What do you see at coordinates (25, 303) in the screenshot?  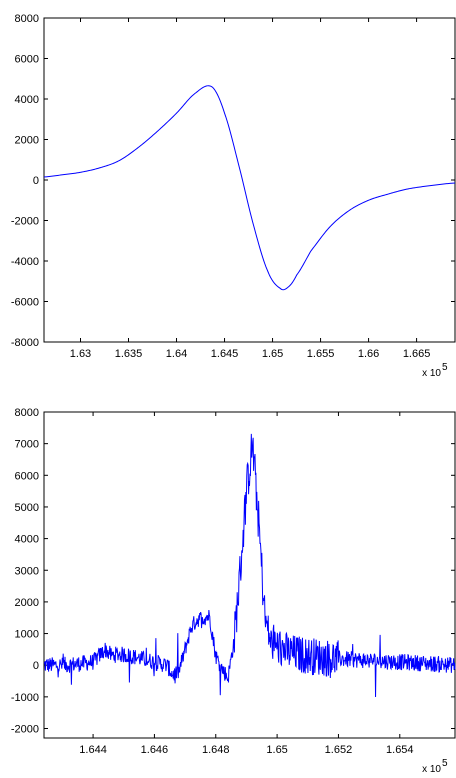 I see `y-tick-label: -6000` at bounding box center [25, 303].